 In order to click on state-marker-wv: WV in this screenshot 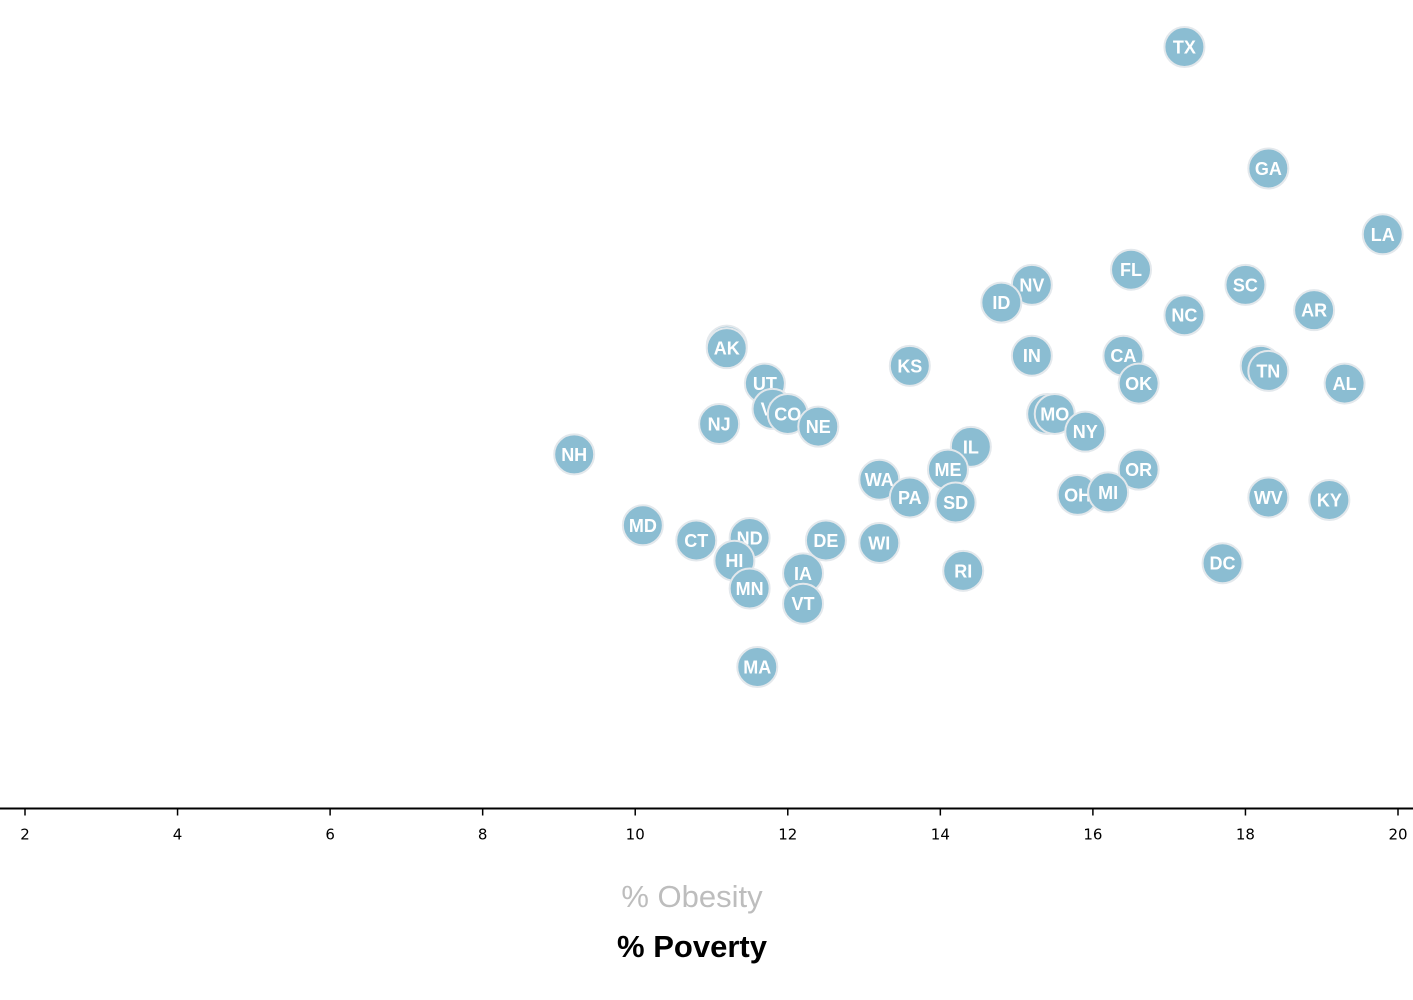, I will do `click(1268, 497)`.